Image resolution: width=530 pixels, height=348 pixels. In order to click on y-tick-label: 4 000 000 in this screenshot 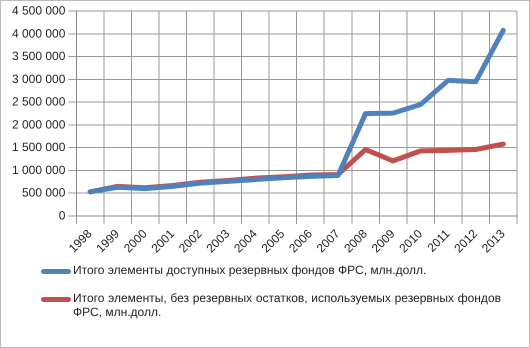, I will do `click(39, 33)`.